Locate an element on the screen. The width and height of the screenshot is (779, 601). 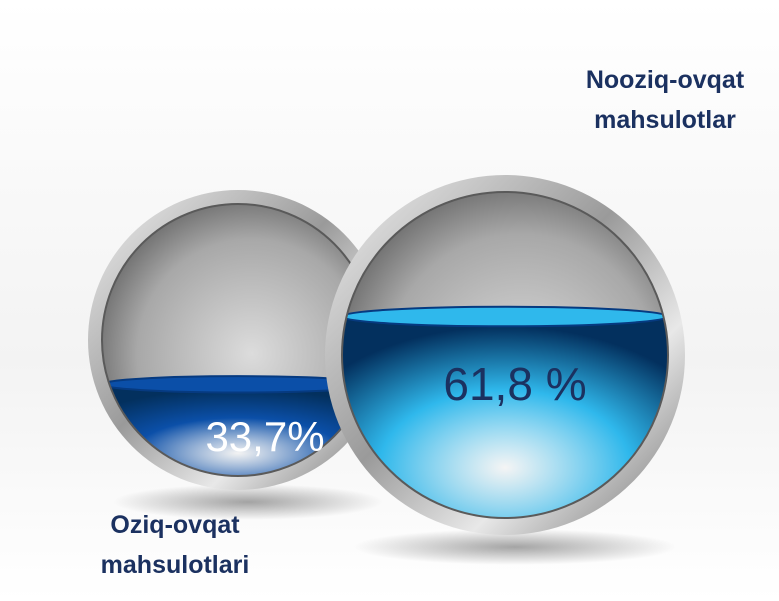
value-label: 33,7% is located at coordinates (264, 436).